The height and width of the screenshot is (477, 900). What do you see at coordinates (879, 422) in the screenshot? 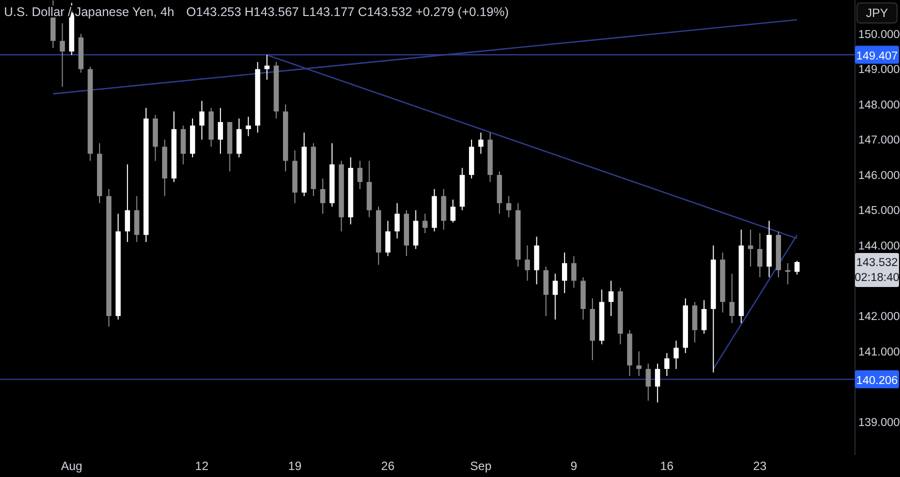
I see `y-tick-label: 139.000` at bounding box center [879, 422].